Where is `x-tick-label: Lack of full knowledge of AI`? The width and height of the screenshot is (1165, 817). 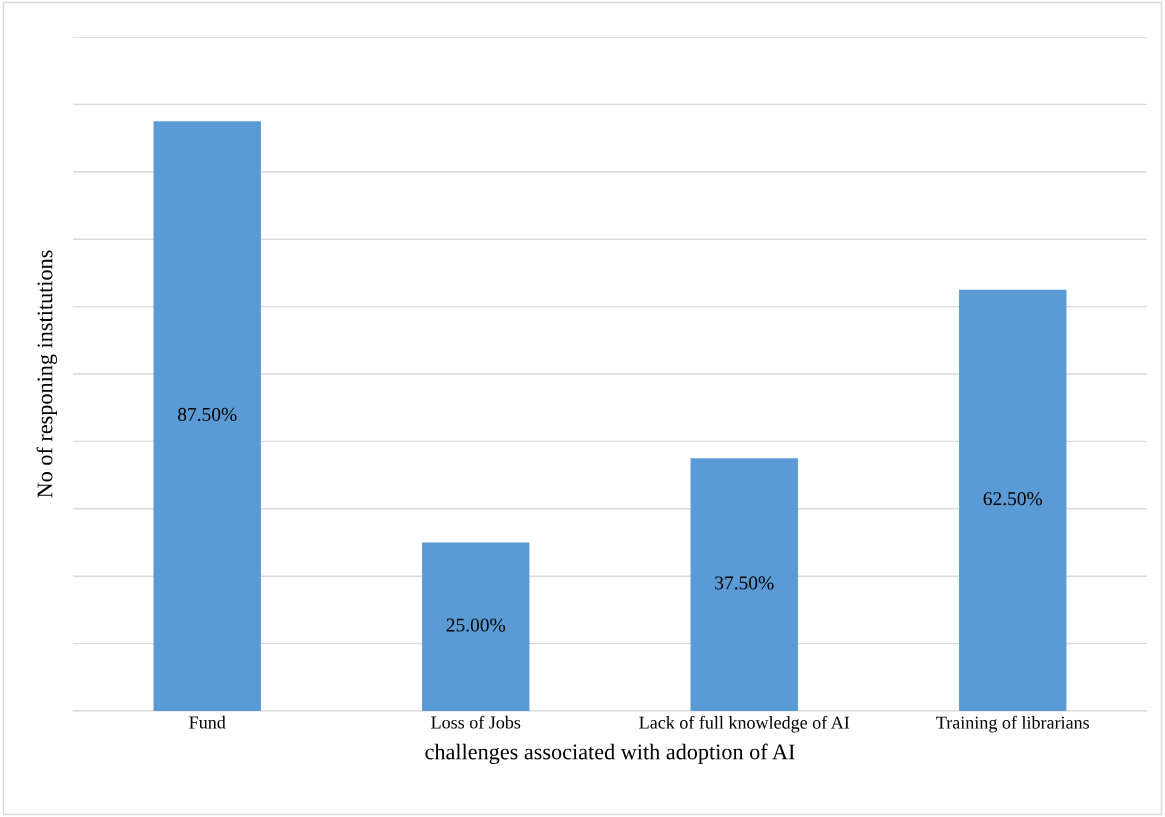
x-tick-label: Lack of full knowledge of AI is located at coordinates (744, 724).